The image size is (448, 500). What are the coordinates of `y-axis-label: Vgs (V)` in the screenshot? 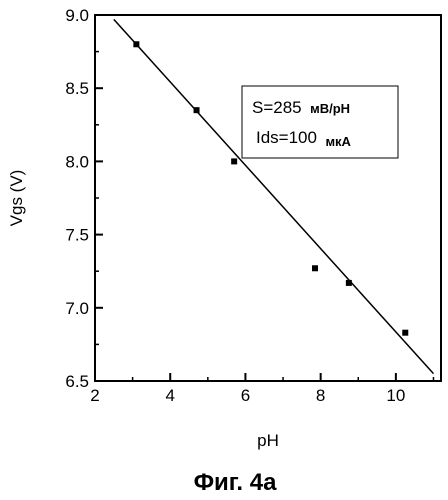 It's located at (16, 198).